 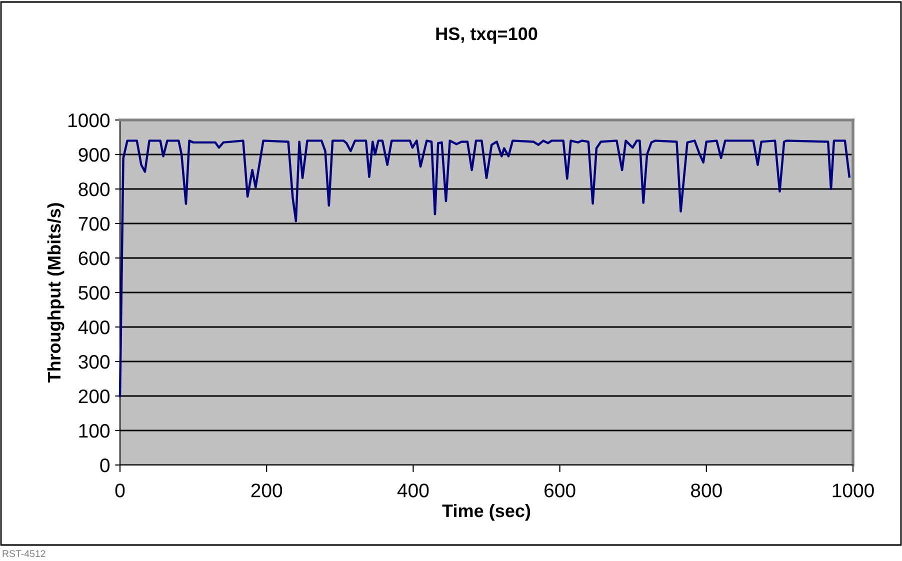 I want to click on text: RST-4512, so click(x=24, y=554).